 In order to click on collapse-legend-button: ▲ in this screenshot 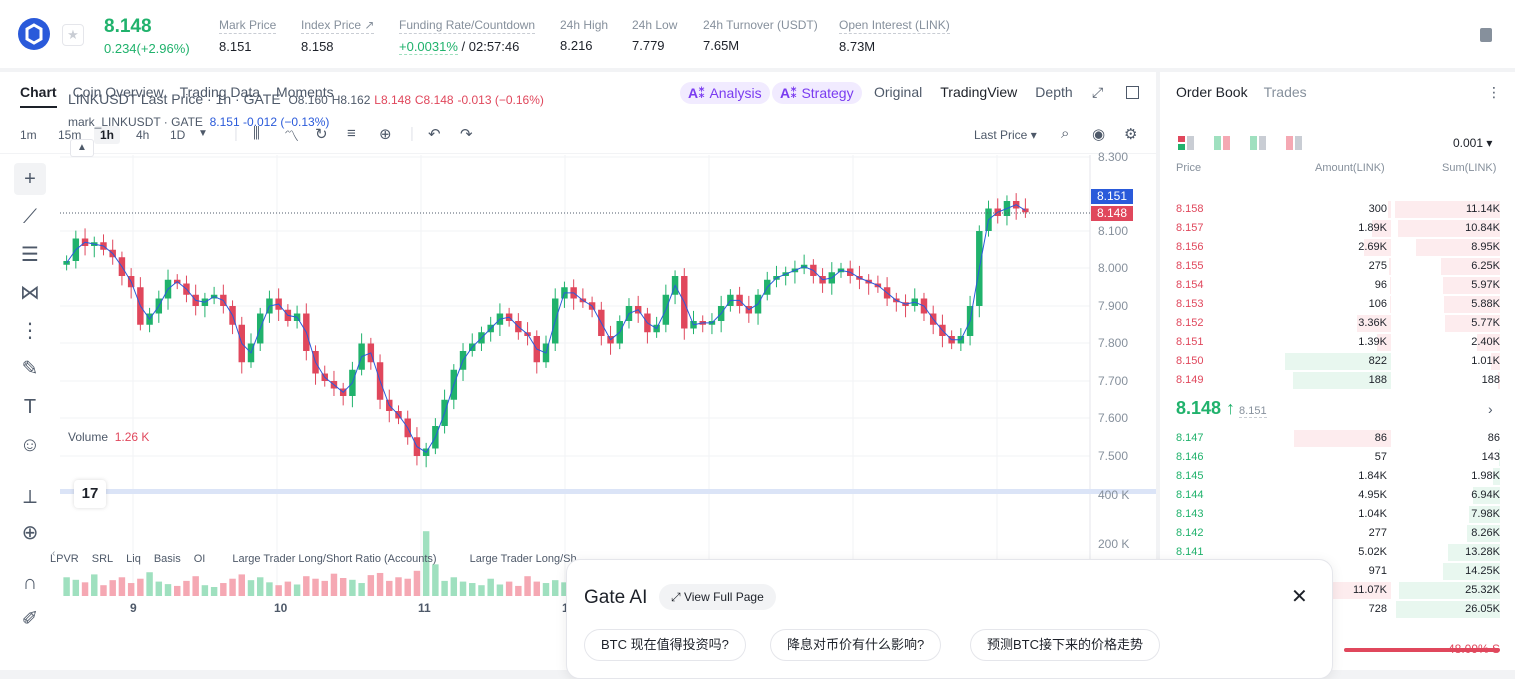, I will do `click(82, 148)`.